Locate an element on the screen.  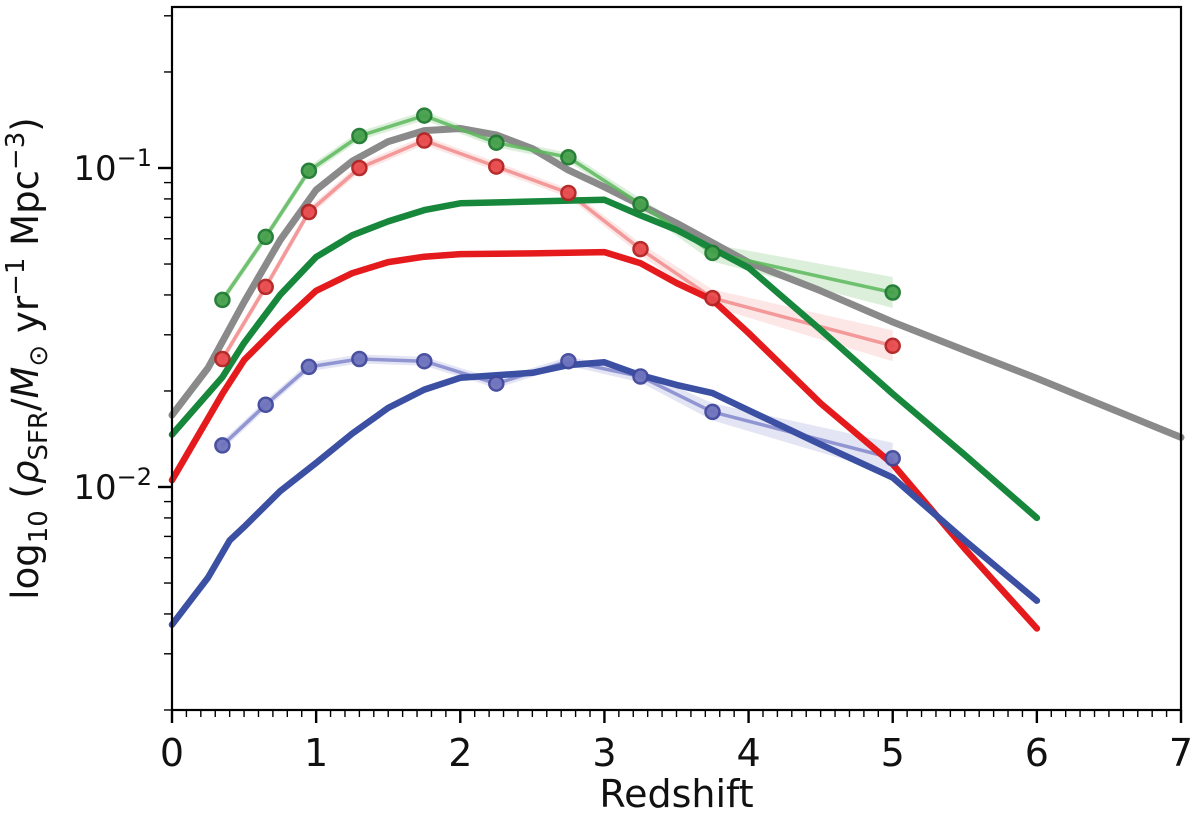
y-axis-label: log10 (ρSFR/M⊙ yr−1 Mpc−3) is located at coordinates (27, 358).